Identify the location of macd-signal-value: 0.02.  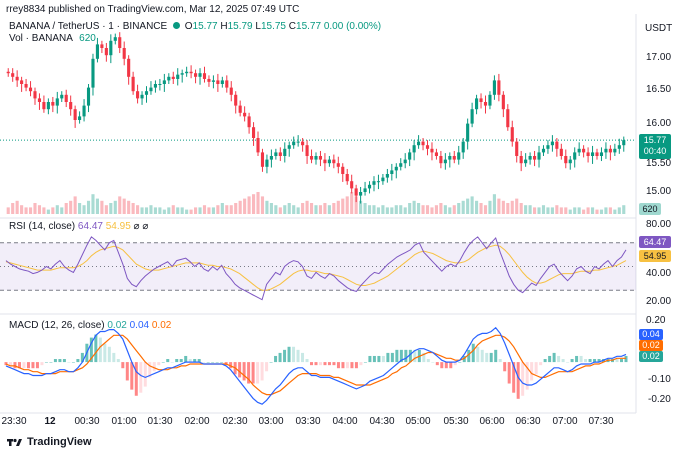
(161, 325).